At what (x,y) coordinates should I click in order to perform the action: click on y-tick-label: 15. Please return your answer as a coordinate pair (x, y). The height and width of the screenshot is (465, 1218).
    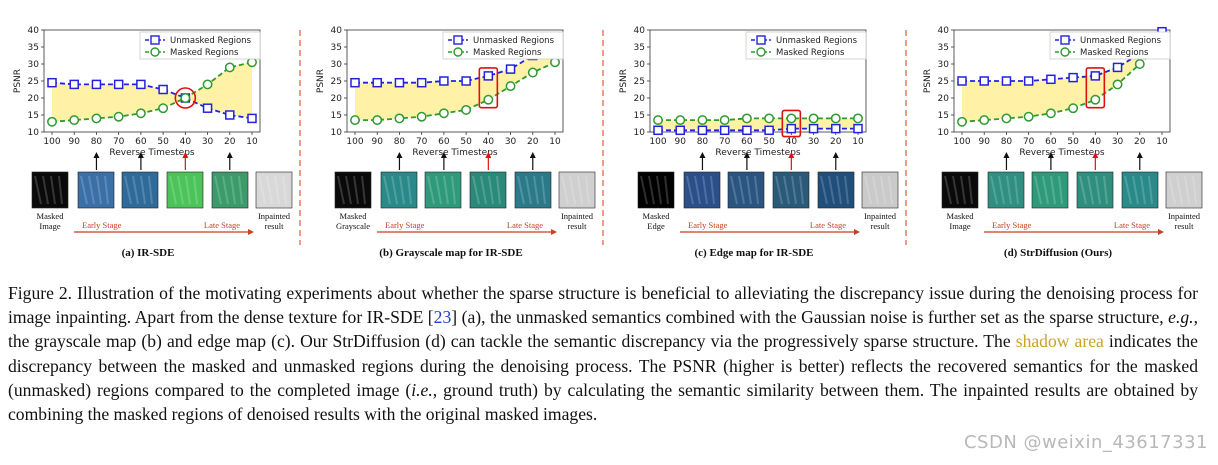
    Looking at the image, I should click on (943, 116).